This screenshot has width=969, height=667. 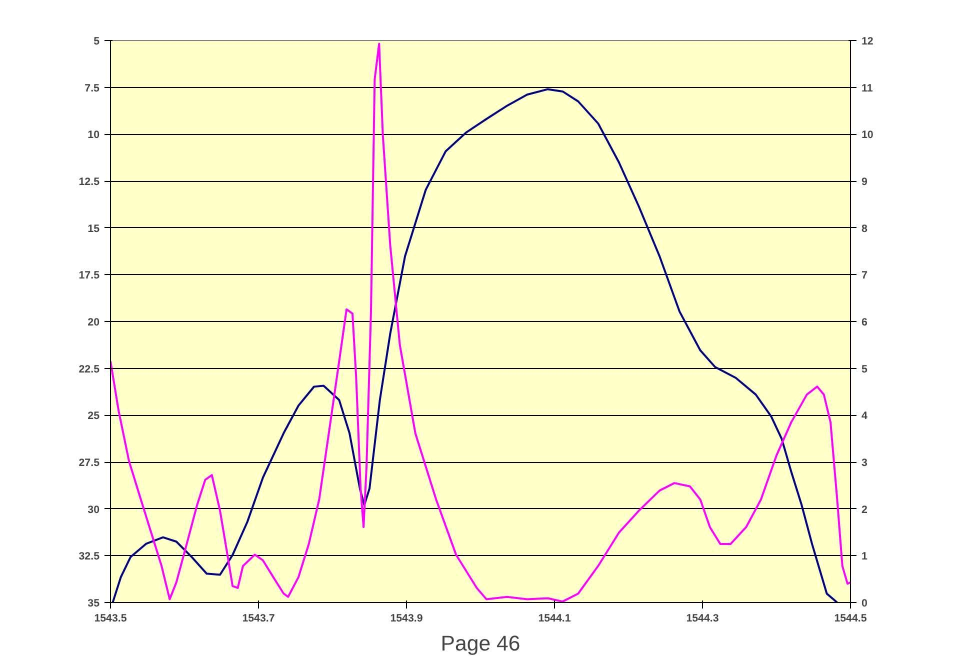 What do you see at coordinates (868, 135) in the screenshot?
I see `y2-tick-label: 10` at bounding box center [868, 135].